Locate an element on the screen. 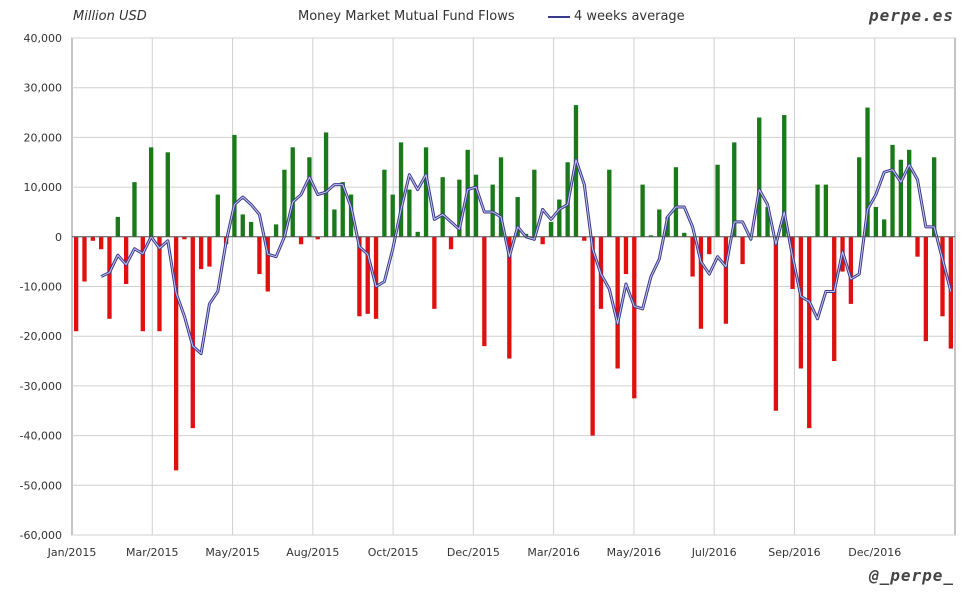 The height and width of the screenshot is (600, 980). unit-label: Million USD is located at coordinates (110, 16).